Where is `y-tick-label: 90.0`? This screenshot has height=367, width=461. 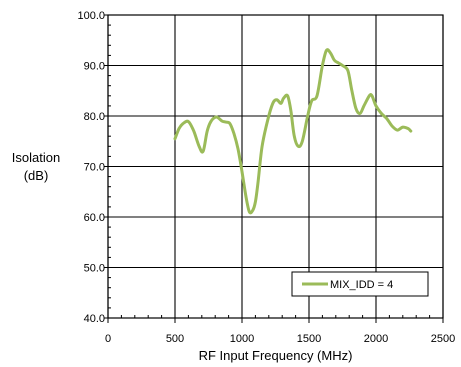
y-tick-label: 90.0 is located at coordinates (94, 67).